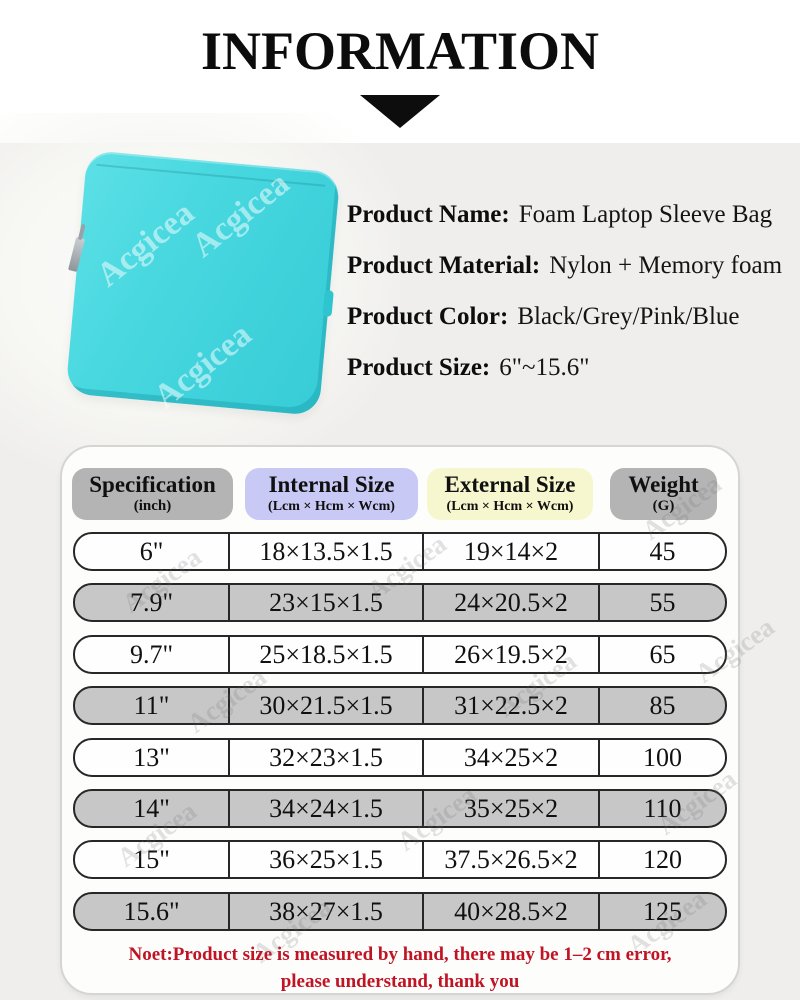  What do you see at coordinates (152, 859) in the screenshot?
I see `spec-cell: 15"` at bounding box center [152, 859].